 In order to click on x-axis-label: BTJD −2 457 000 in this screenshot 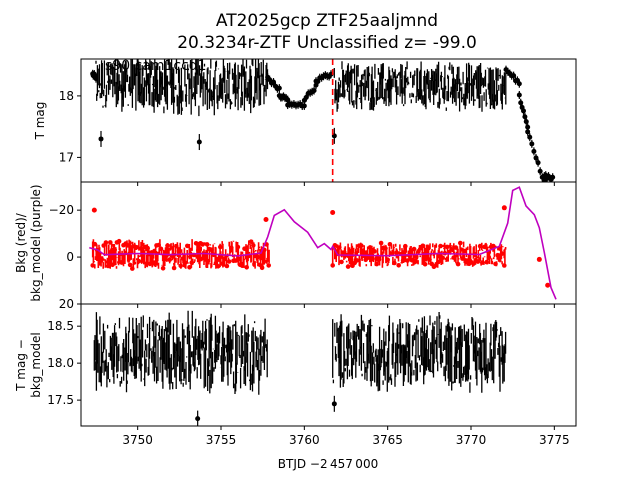, I will do `click(328, 464)`.